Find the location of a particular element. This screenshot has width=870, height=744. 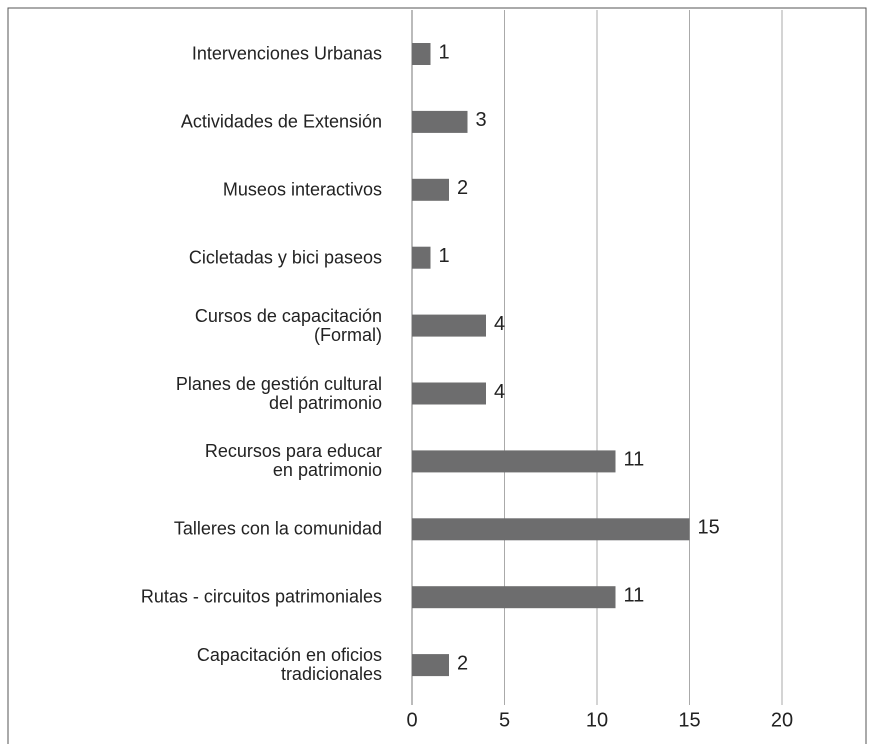

category-label: Rutas - circuitos patrimoniales is located at coordinates (261, 596).